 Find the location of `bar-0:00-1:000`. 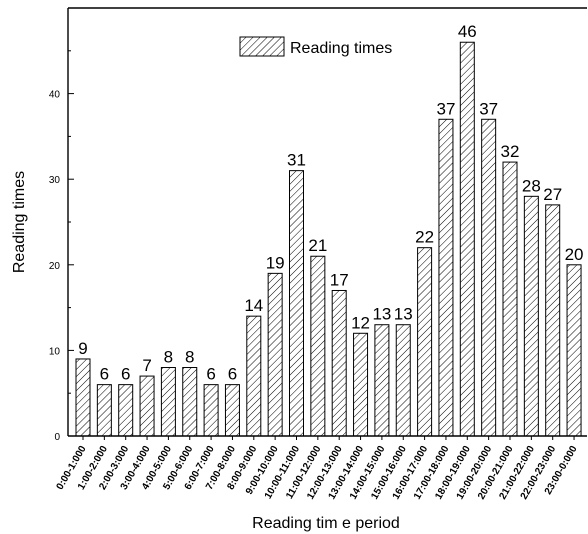

bar-0:00-1:000 is located at coordinates (83, 397).